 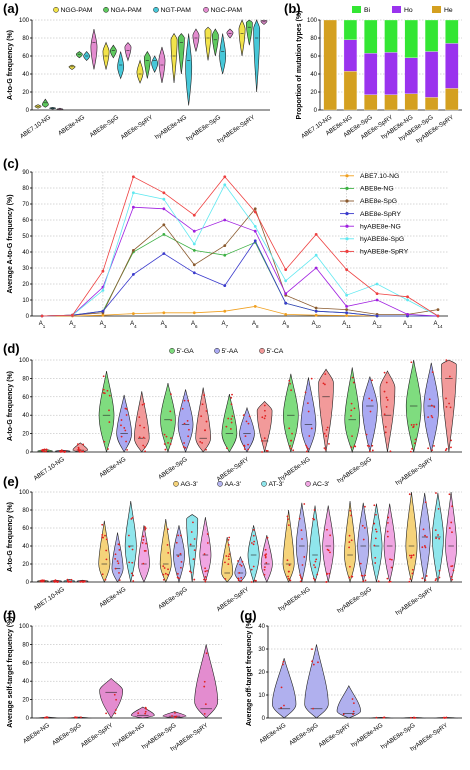 What do you see at coordinates (9, 615) in the screenshot?
I see `panel-label: (f)` at bounding box center [9, 615].